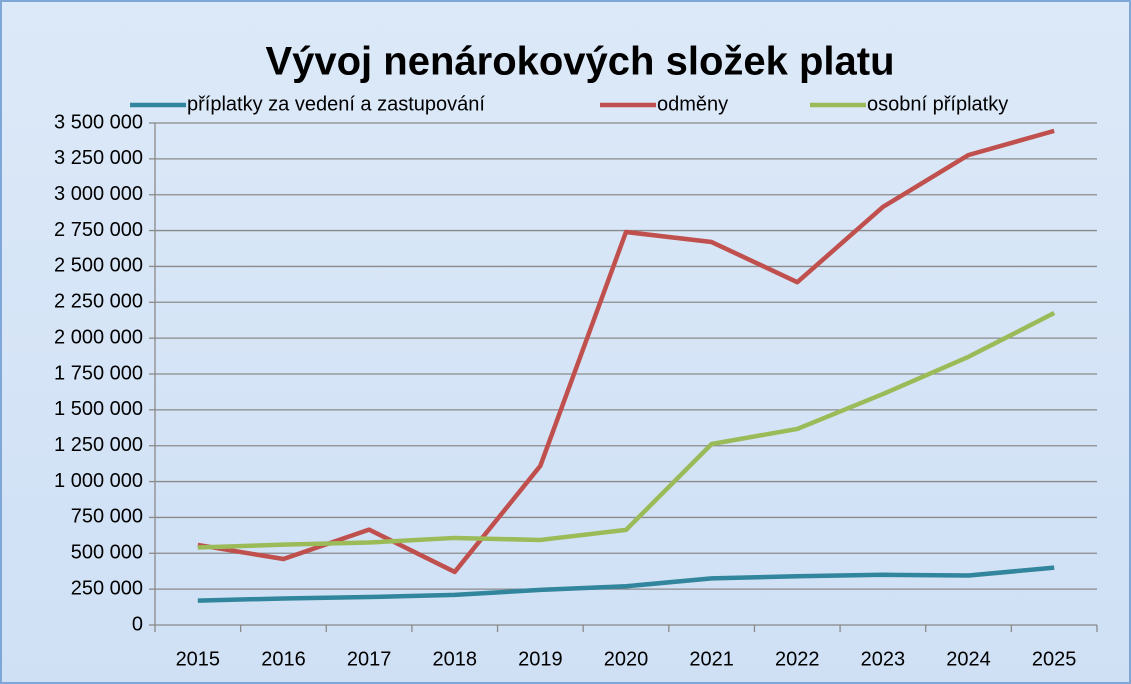 This screenshot has height=684, width=1131. Describe the element at coordinates (107, 517) in the screenshot. I see `y-tick-label: 750 000` at that location.